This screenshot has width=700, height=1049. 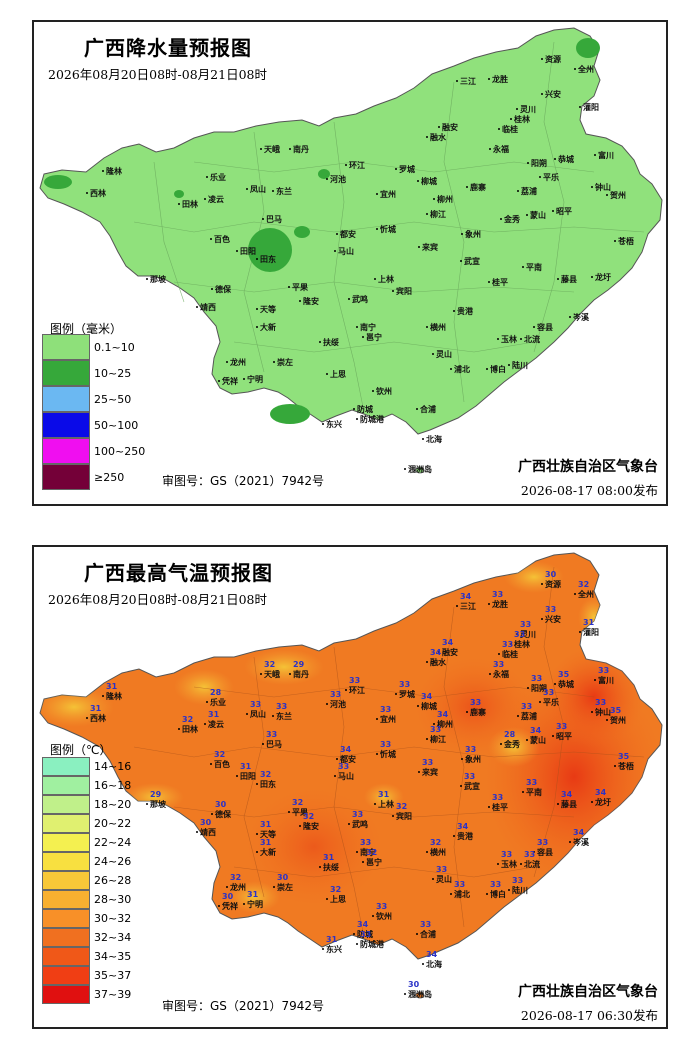 I want to click on legend-item: 28~30, so click(x=86, y=899).